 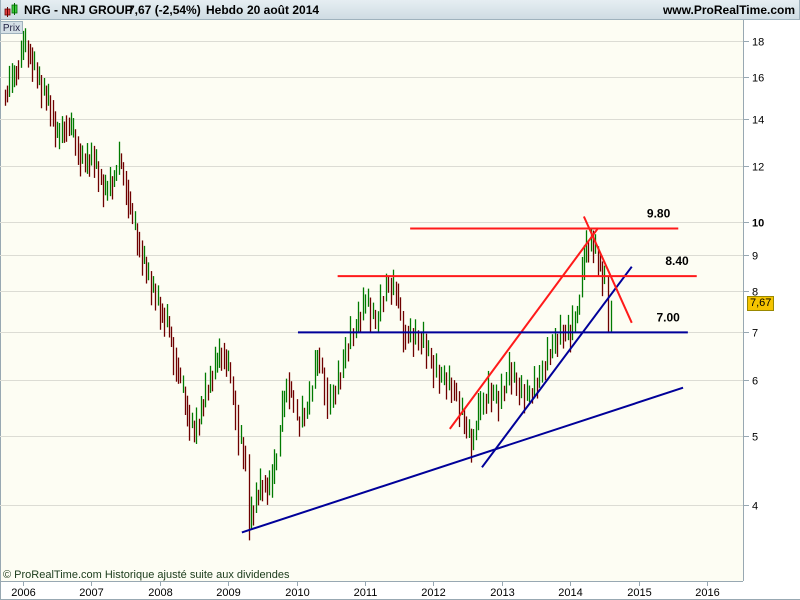 What do you see at coordinates (366, 593) in the screenshot?
I see `x-tick-label: 2011` at bounding box center [366, 593].